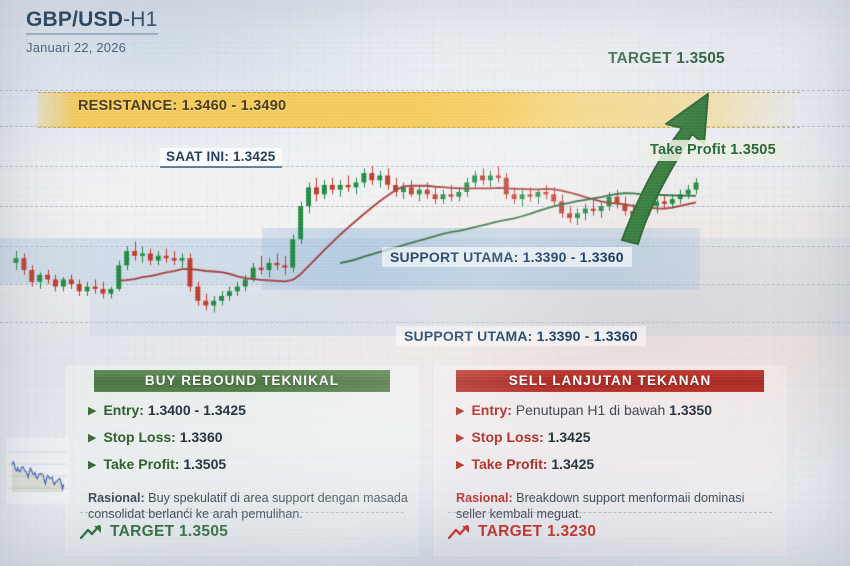  Describe the element at coordinates (38, 471) in the screenshot. I see `mini-chart-widget` at that location.